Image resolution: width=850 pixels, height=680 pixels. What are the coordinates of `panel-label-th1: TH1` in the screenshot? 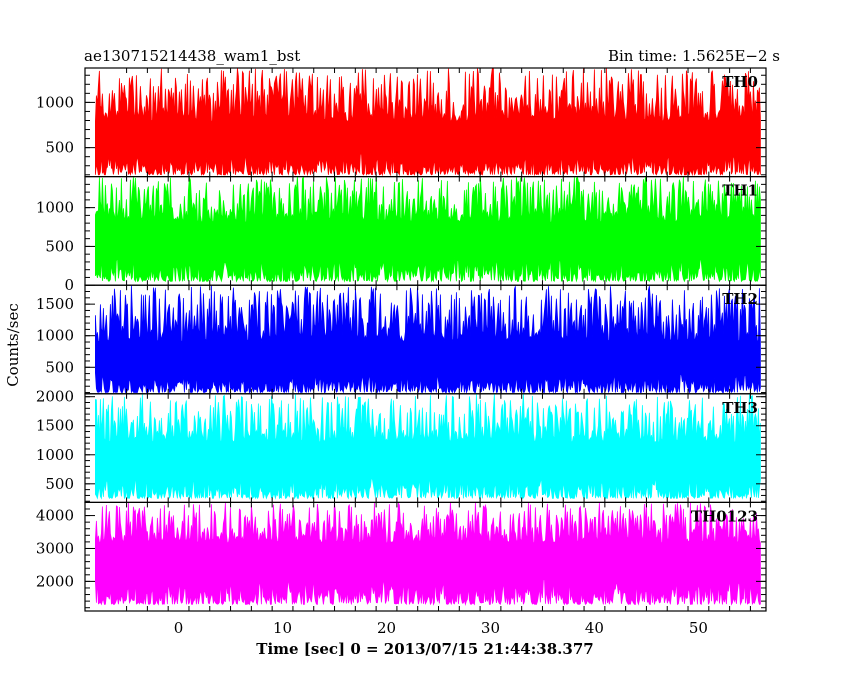 It's located at (740, 191).